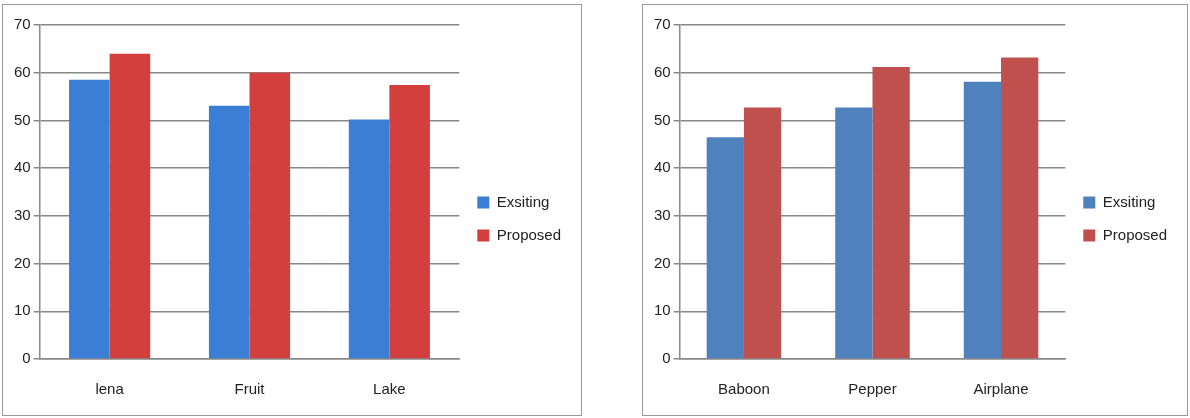 Image resolution: width=1190 pixels, height=418 pixels. I want to click on x-tick-label: Lake, so click(389, 389).